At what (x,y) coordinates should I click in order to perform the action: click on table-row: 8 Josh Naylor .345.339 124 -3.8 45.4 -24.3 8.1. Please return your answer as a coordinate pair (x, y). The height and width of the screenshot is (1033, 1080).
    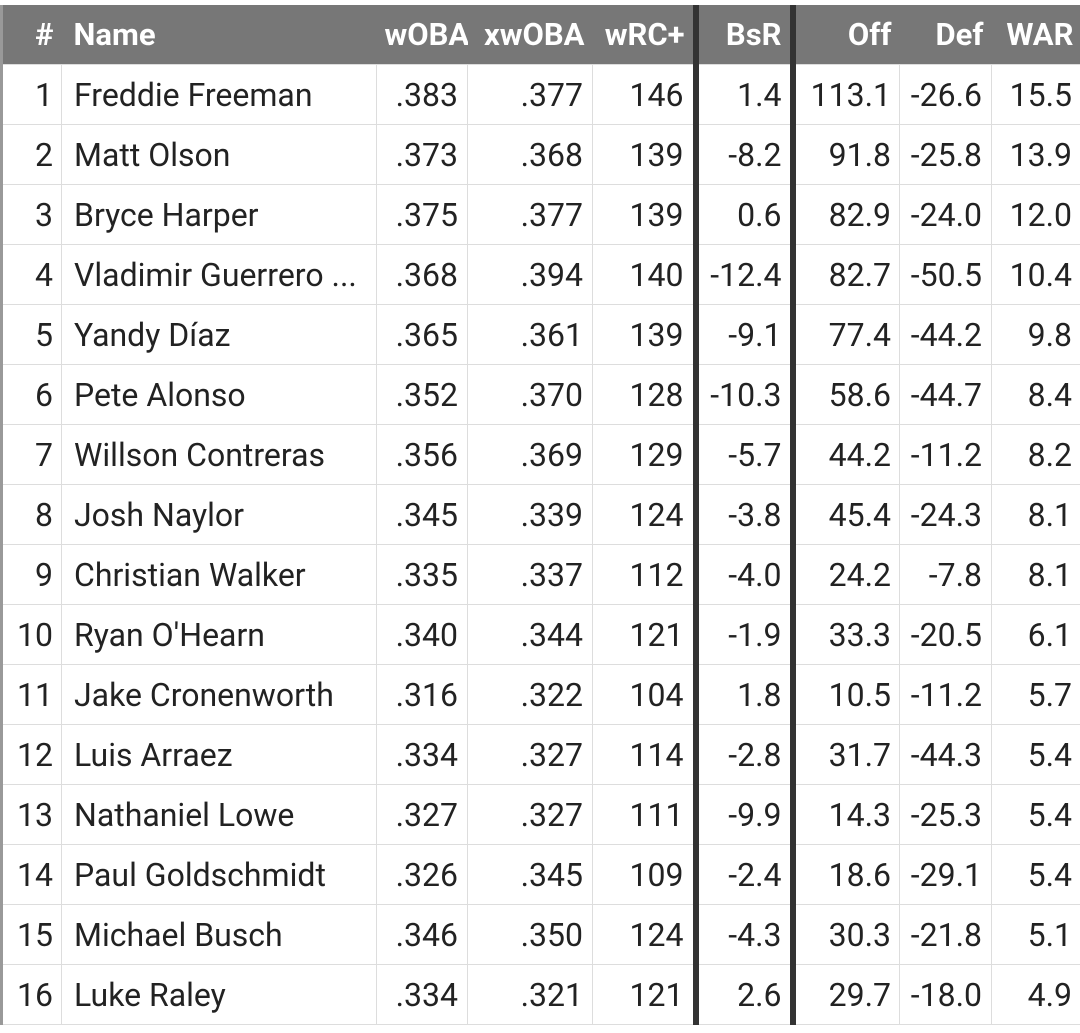
    Looking at the image, I should click on (540, 514).